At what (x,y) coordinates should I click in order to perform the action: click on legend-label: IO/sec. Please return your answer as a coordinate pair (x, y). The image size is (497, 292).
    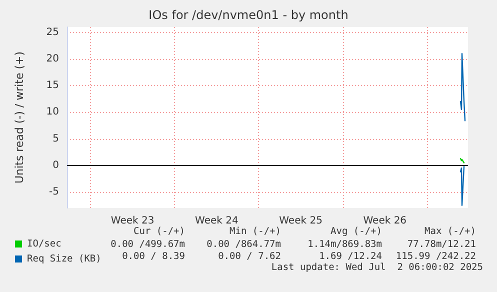
    Looking at the image, I should click on (44, 244).